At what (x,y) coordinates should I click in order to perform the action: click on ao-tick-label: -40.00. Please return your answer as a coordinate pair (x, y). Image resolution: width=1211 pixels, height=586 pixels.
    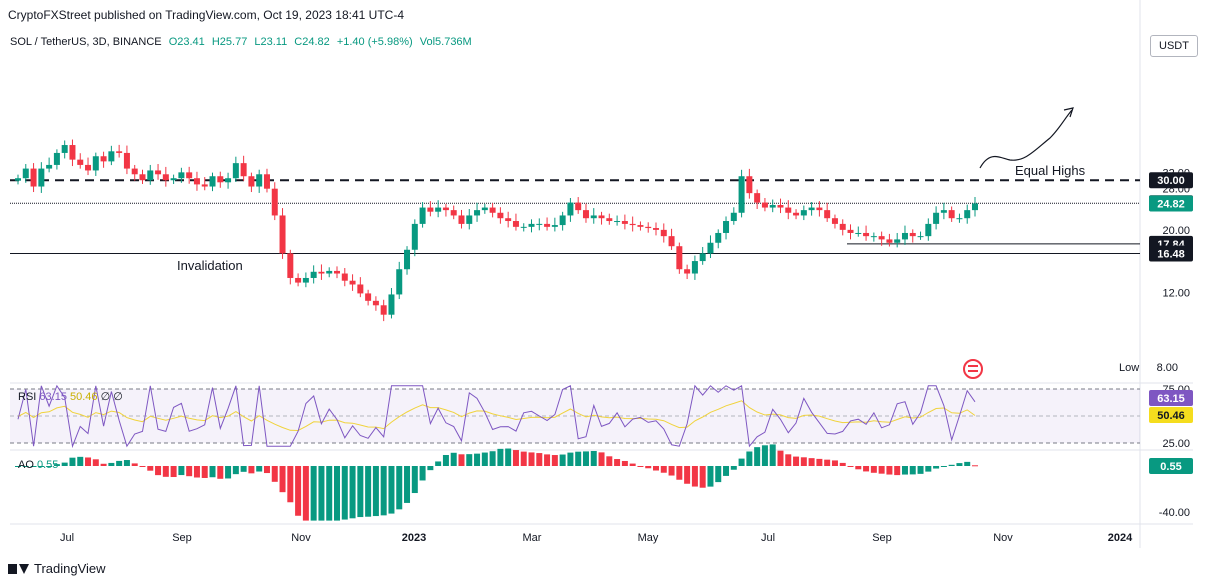
    Looking at the image, I should click on (1174, 513).